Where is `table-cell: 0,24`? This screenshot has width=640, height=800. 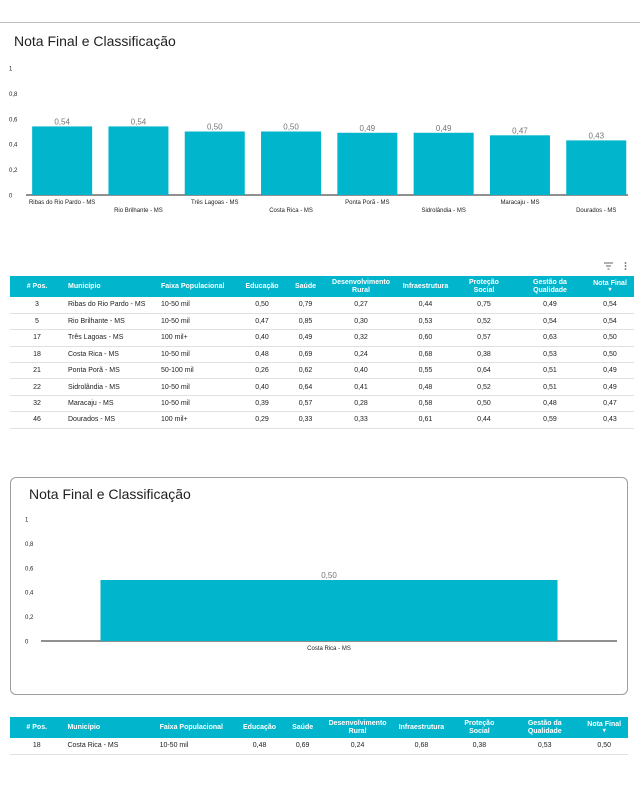 table-cell: 0,24 is located at coordinates (361, 355).